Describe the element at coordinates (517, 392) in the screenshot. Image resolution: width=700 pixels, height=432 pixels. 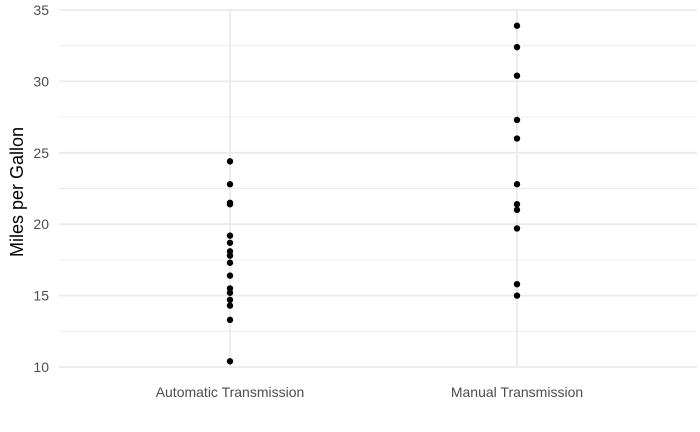
I see `x-tick-label: Manual Transmission` at that location.